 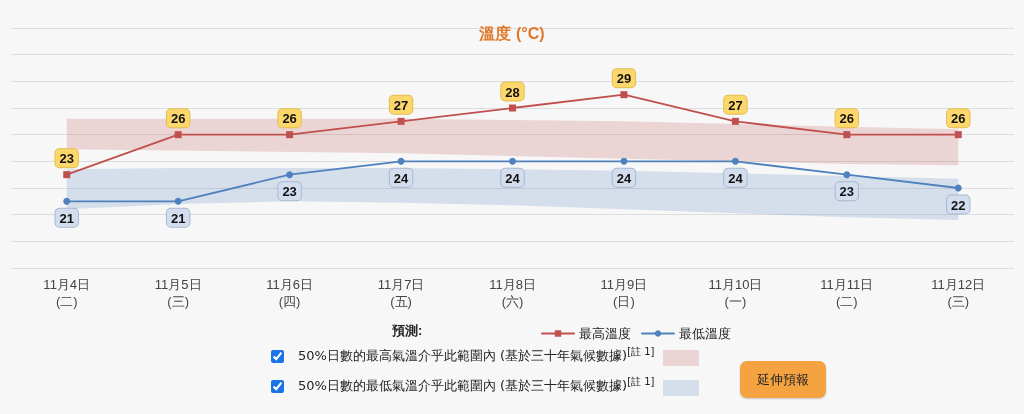 I want to click on x-tick-label: 11月8日 (六), so click(x=512, y=293).